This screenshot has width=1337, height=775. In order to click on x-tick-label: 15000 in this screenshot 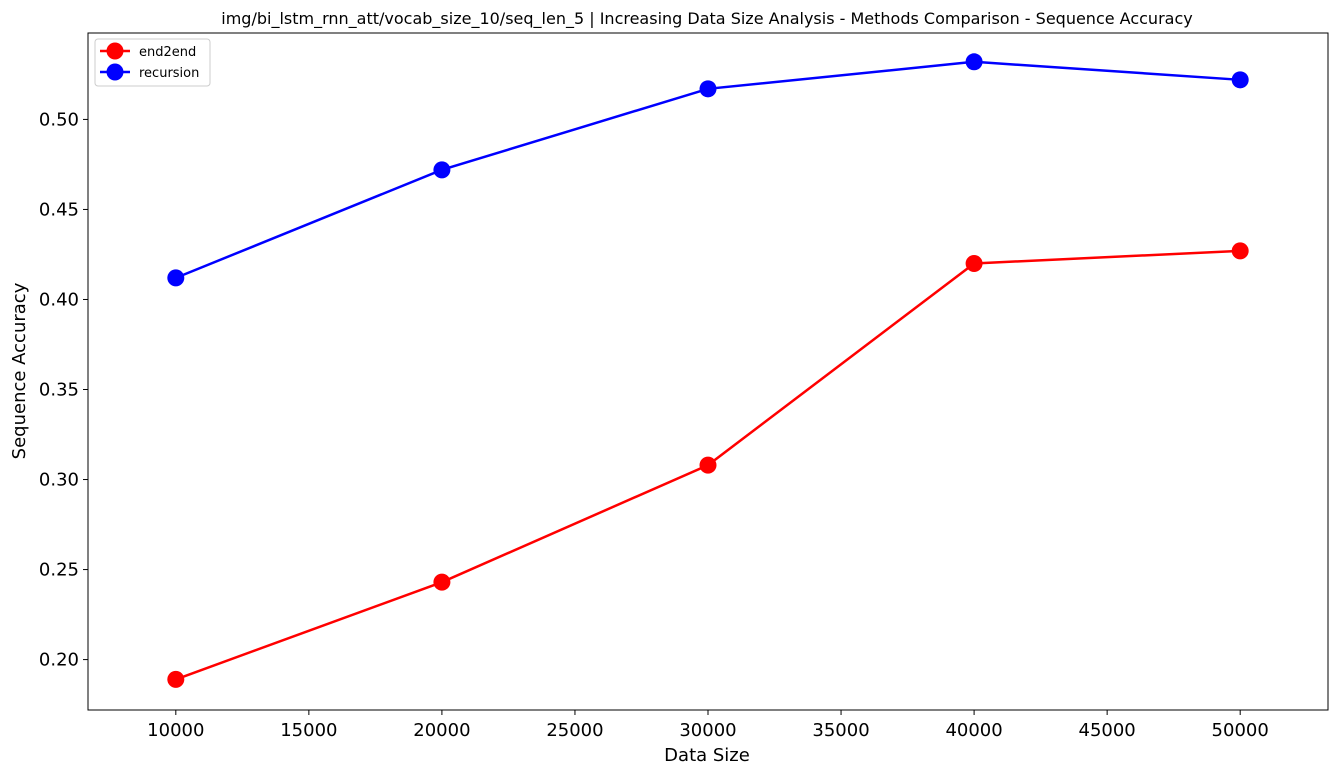, I will do `click(308, 730)`.